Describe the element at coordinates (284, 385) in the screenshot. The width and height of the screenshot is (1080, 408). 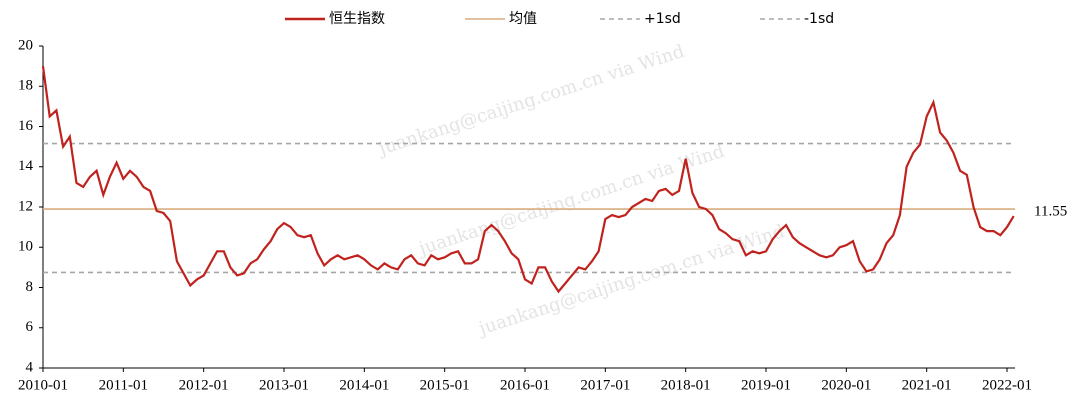
I see `x-tick-label: 2013-01` at that location.